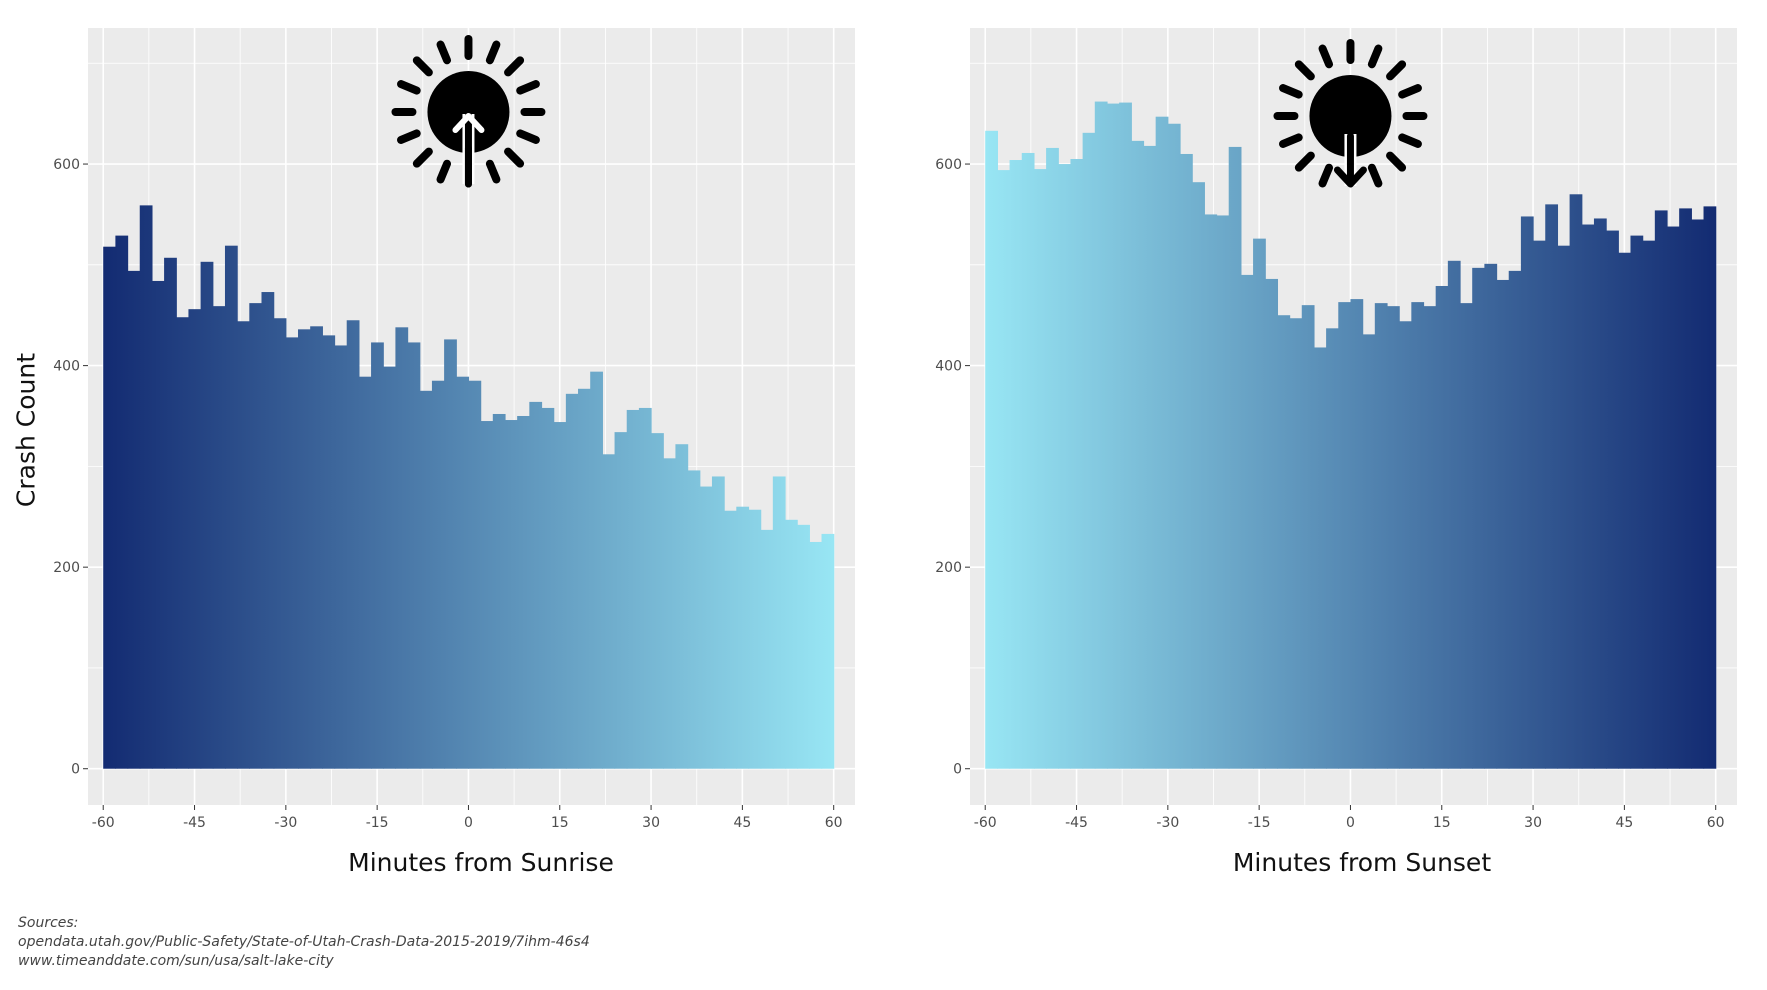 The height and width of the screenshot is (990, 1767). I want to click on y-tick-label: 600, so click(66, 165).